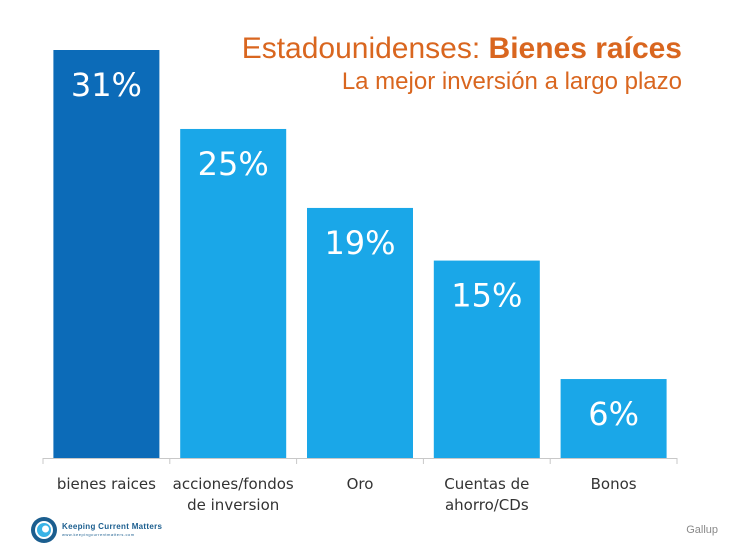 This screenshot has height=552, width=736. What do you see at coordinates (106, 484) in the screenshot?
I see `category-label: bienes raices` at bounding box center [106, 484].